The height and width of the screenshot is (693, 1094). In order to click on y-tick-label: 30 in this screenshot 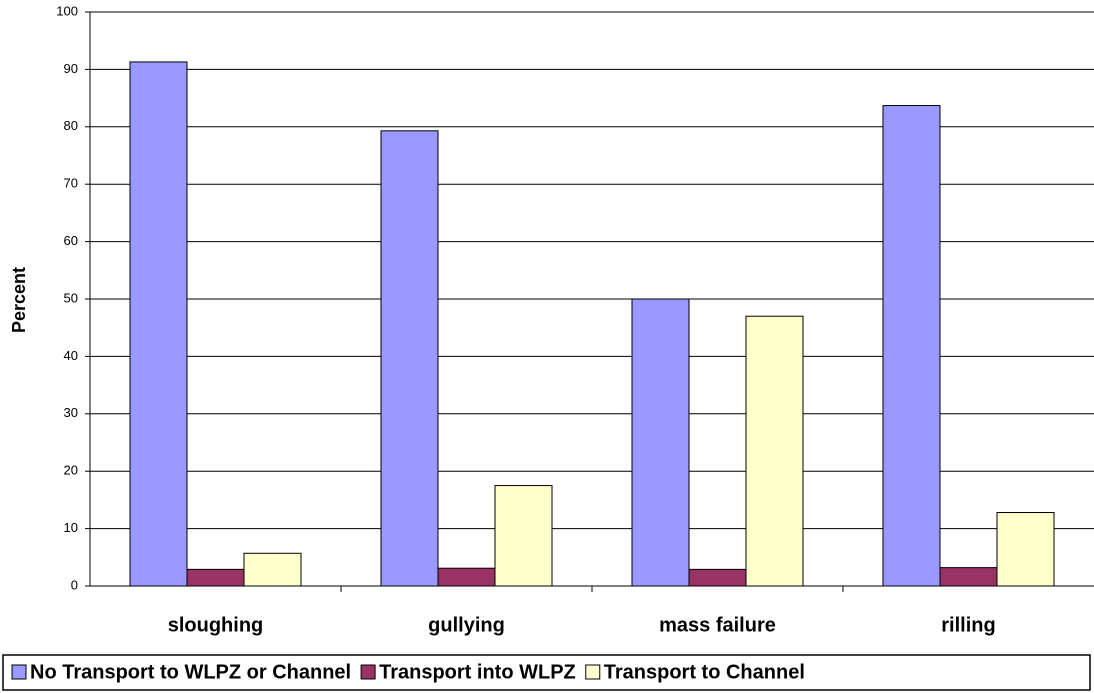, I will do `click(71, 412)`.